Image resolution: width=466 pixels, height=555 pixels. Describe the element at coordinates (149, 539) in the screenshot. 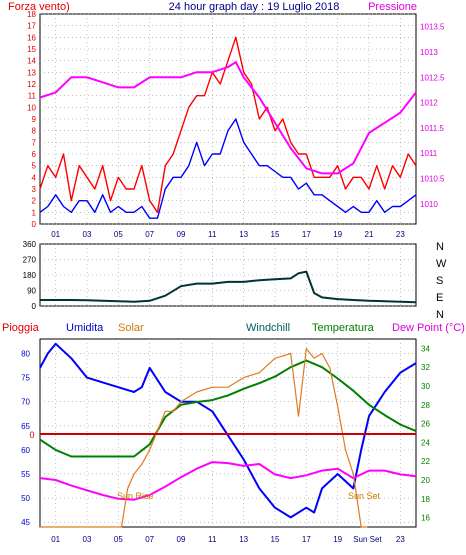

I see `temperature-panel-hour-label: 07` at that location.